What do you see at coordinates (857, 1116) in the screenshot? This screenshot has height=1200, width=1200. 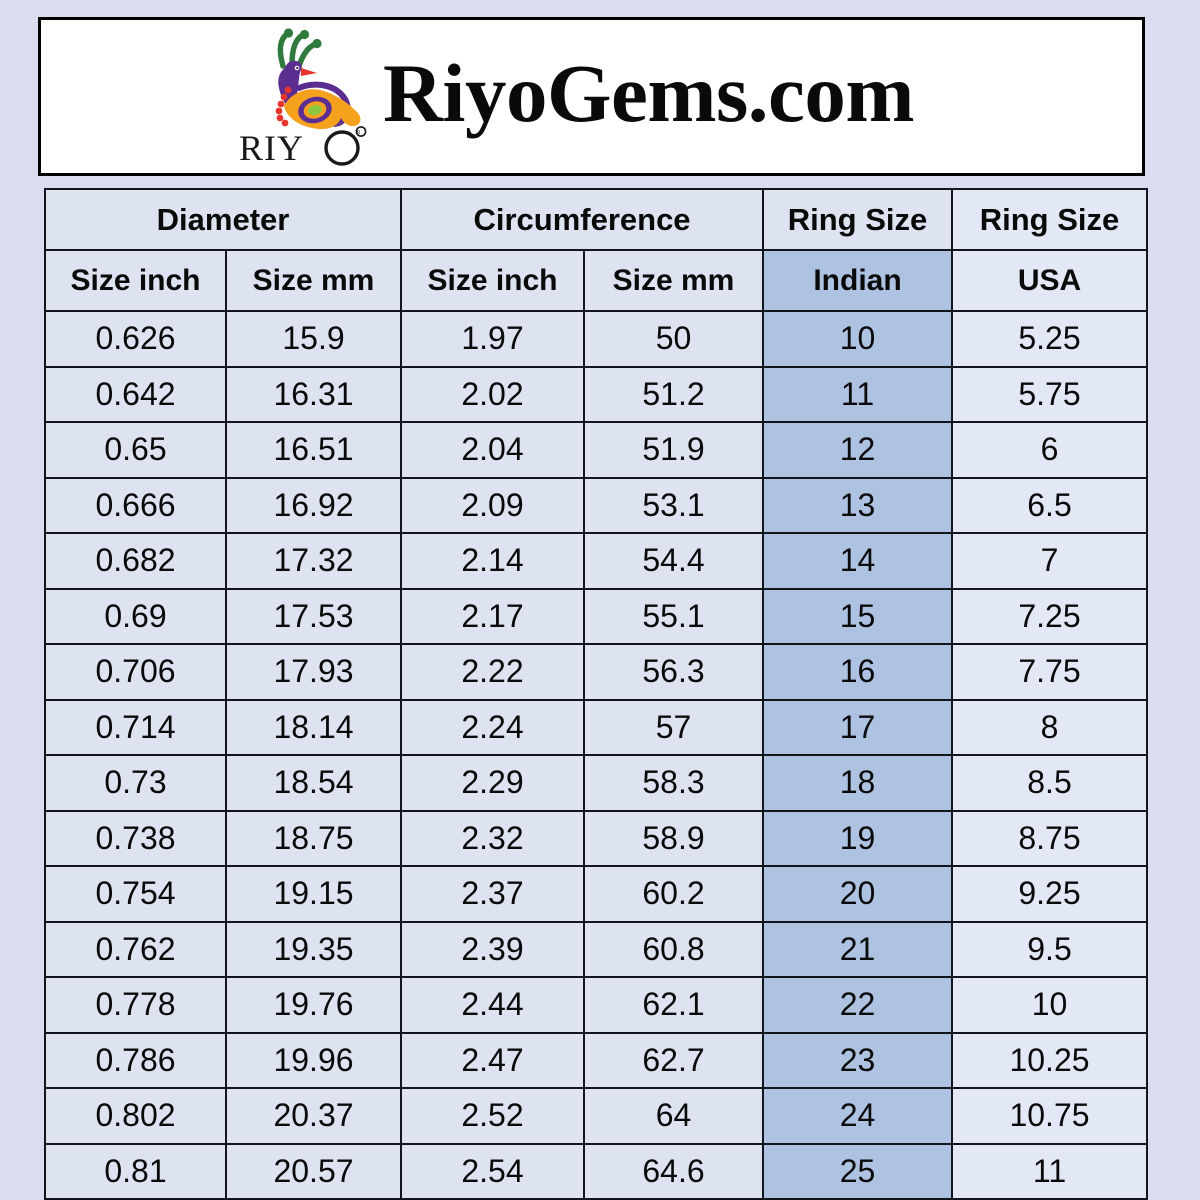 I see `cell-indian: 24` at bounding box center [857, 1116].